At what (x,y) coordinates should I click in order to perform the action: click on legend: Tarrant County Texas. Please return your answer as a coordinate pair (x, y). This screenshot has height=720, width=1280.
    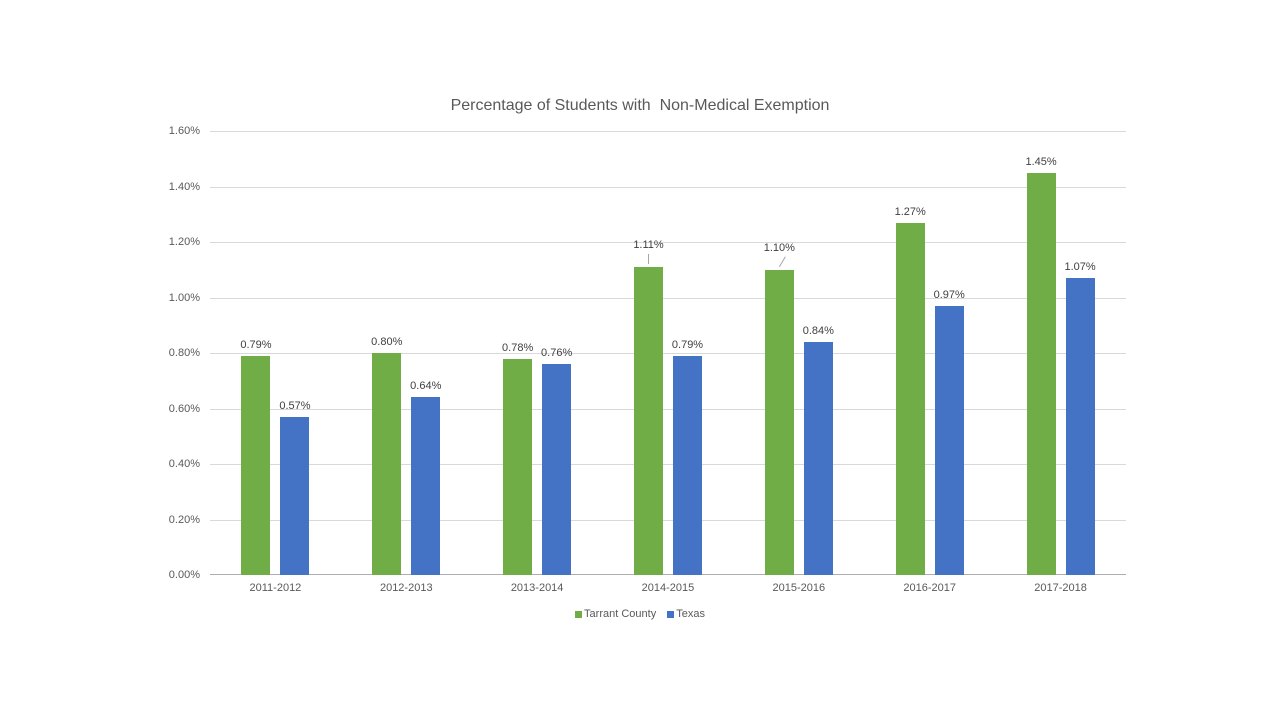
    Looking at the image, I should click on (640, 614).